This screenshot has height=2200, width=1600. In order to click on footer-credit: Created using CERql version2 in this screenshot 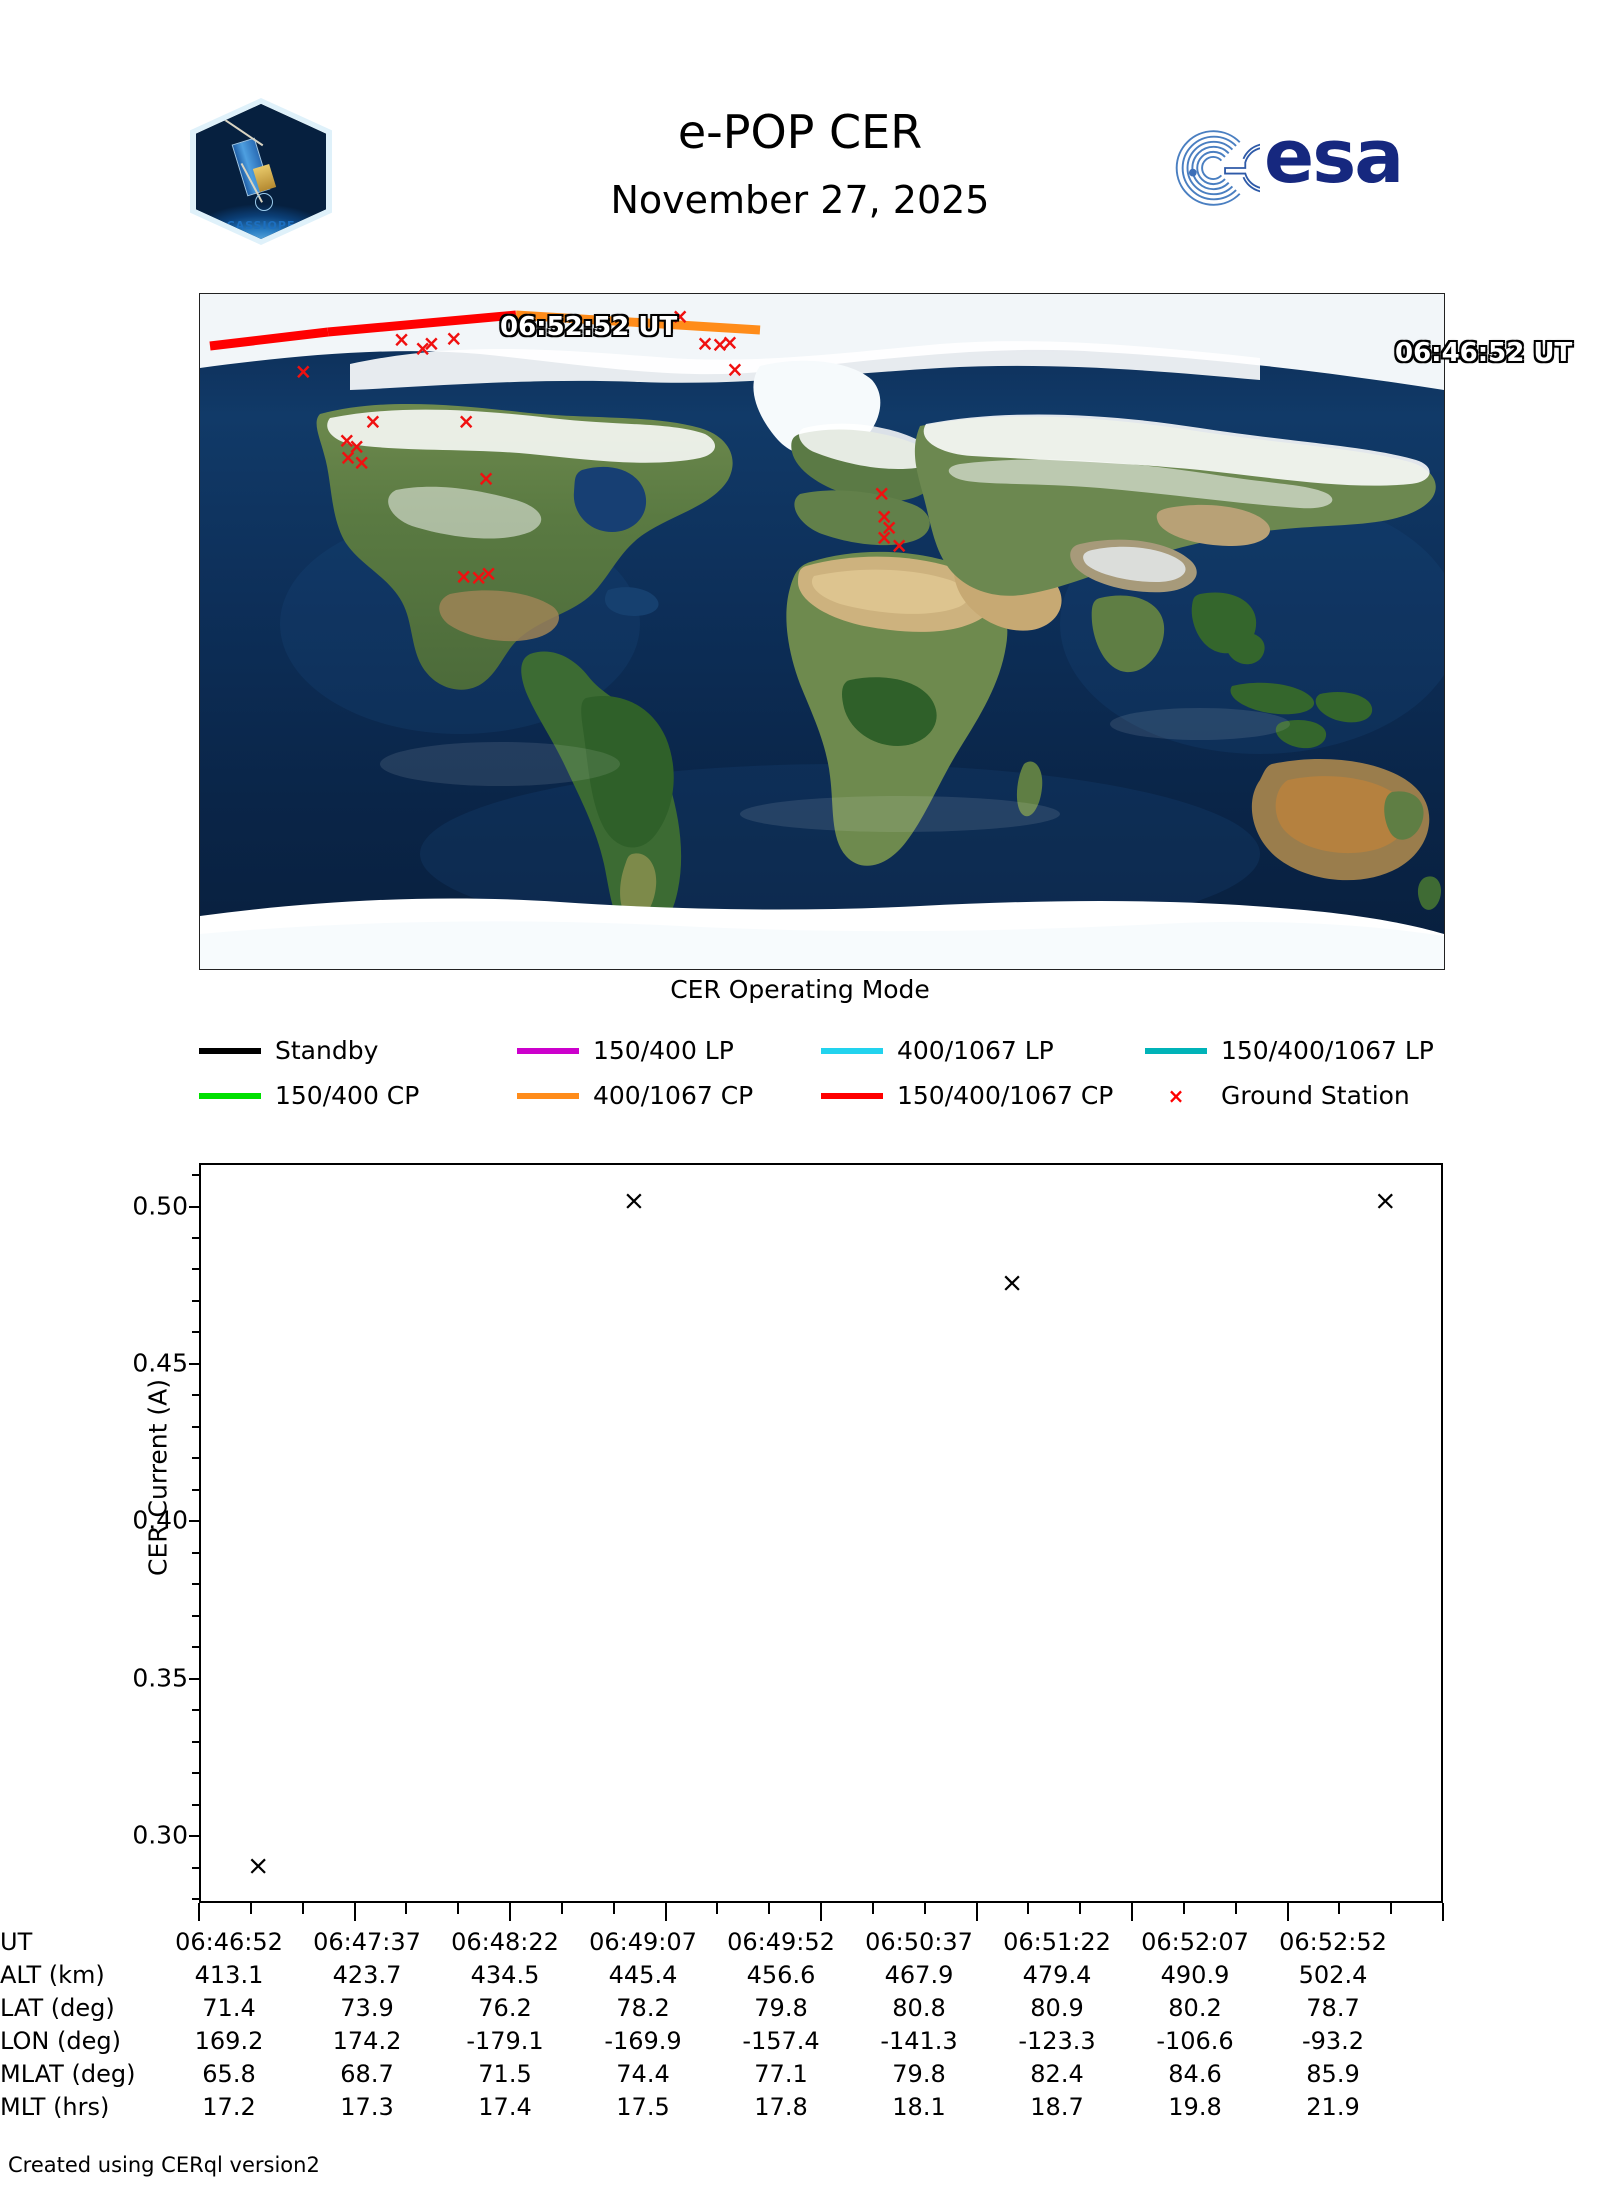, I will do `click(164, 2165)`.